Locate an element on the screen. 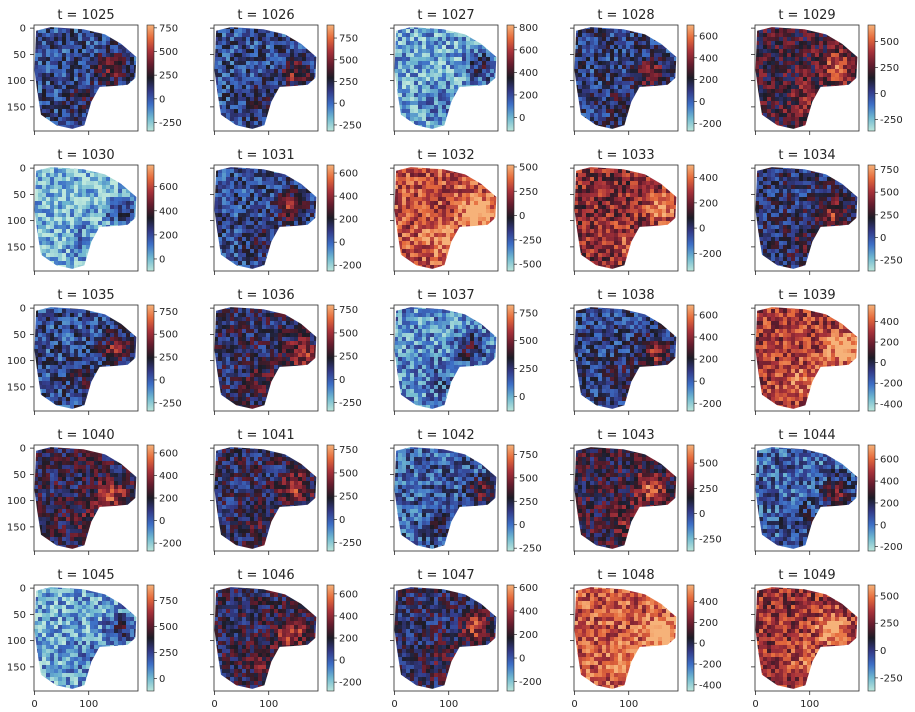  colorbar-tick-label: 200 is located at coordinates (708, 80).